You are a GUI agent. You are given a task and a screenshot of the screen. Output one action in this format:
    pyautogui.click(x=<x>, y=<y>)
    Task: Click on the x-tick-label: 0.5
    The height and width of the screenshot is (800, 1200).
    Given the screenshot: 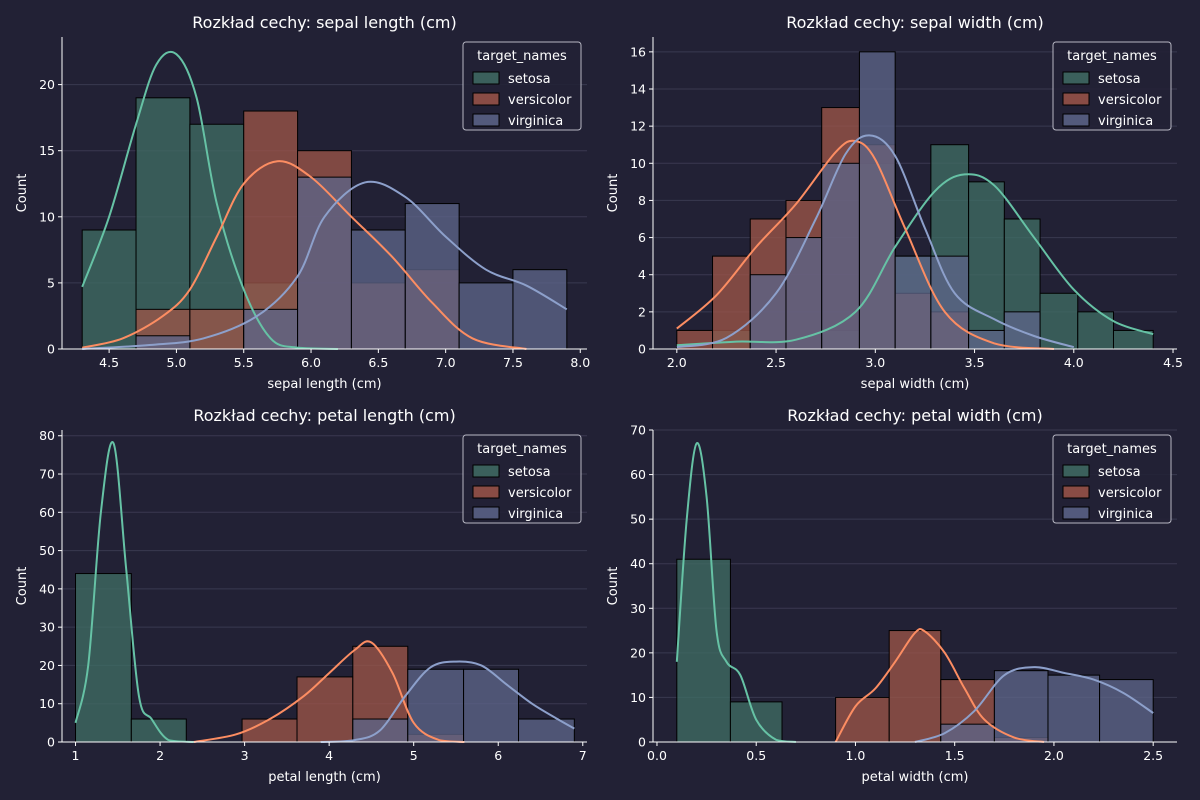 What is the action you would take?
    pyautogui.click(x=756, y=755)
    